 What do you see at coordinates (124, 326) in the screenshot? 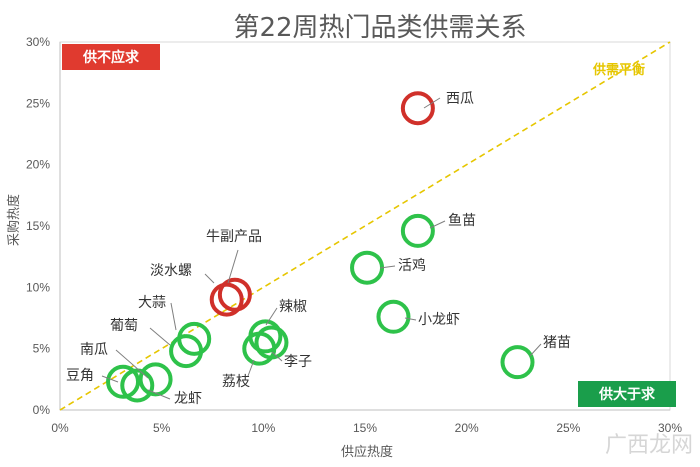
I see `data-point-label: 葡萄` at bounding box center [124, 326].